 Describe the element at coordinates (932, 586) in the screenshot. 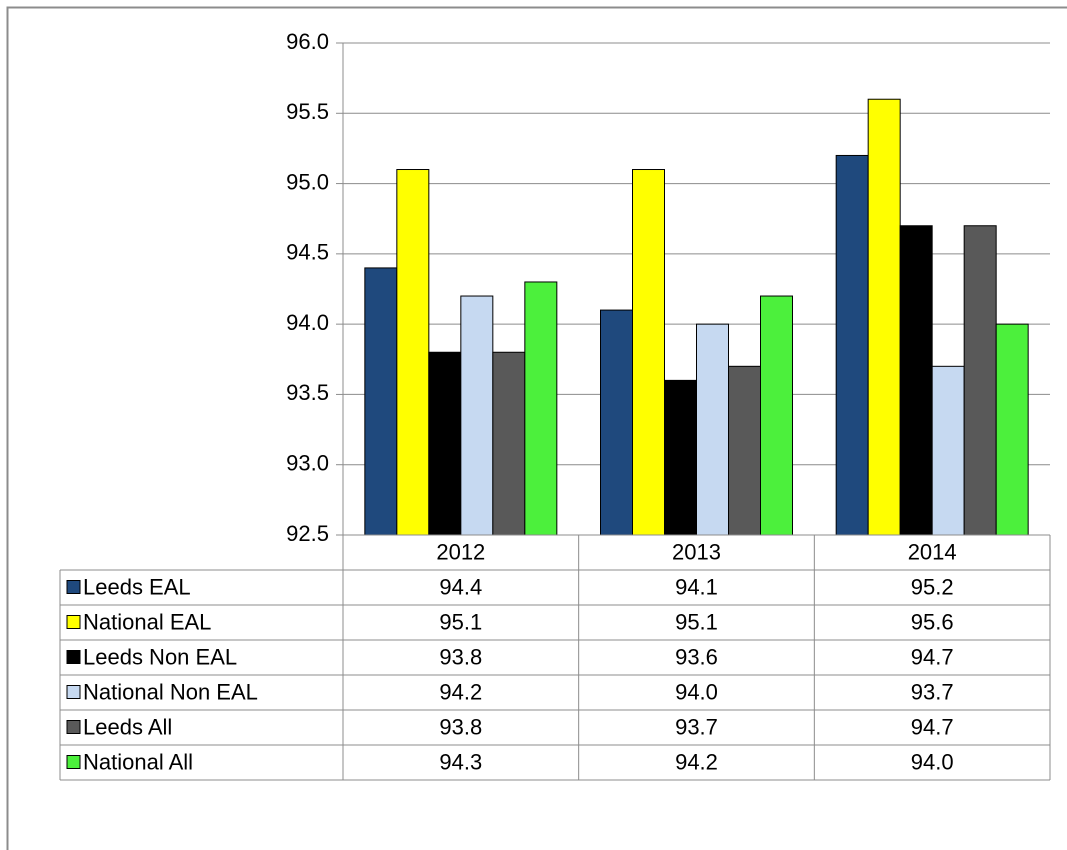

I see `table-value: 95.2` at that location.